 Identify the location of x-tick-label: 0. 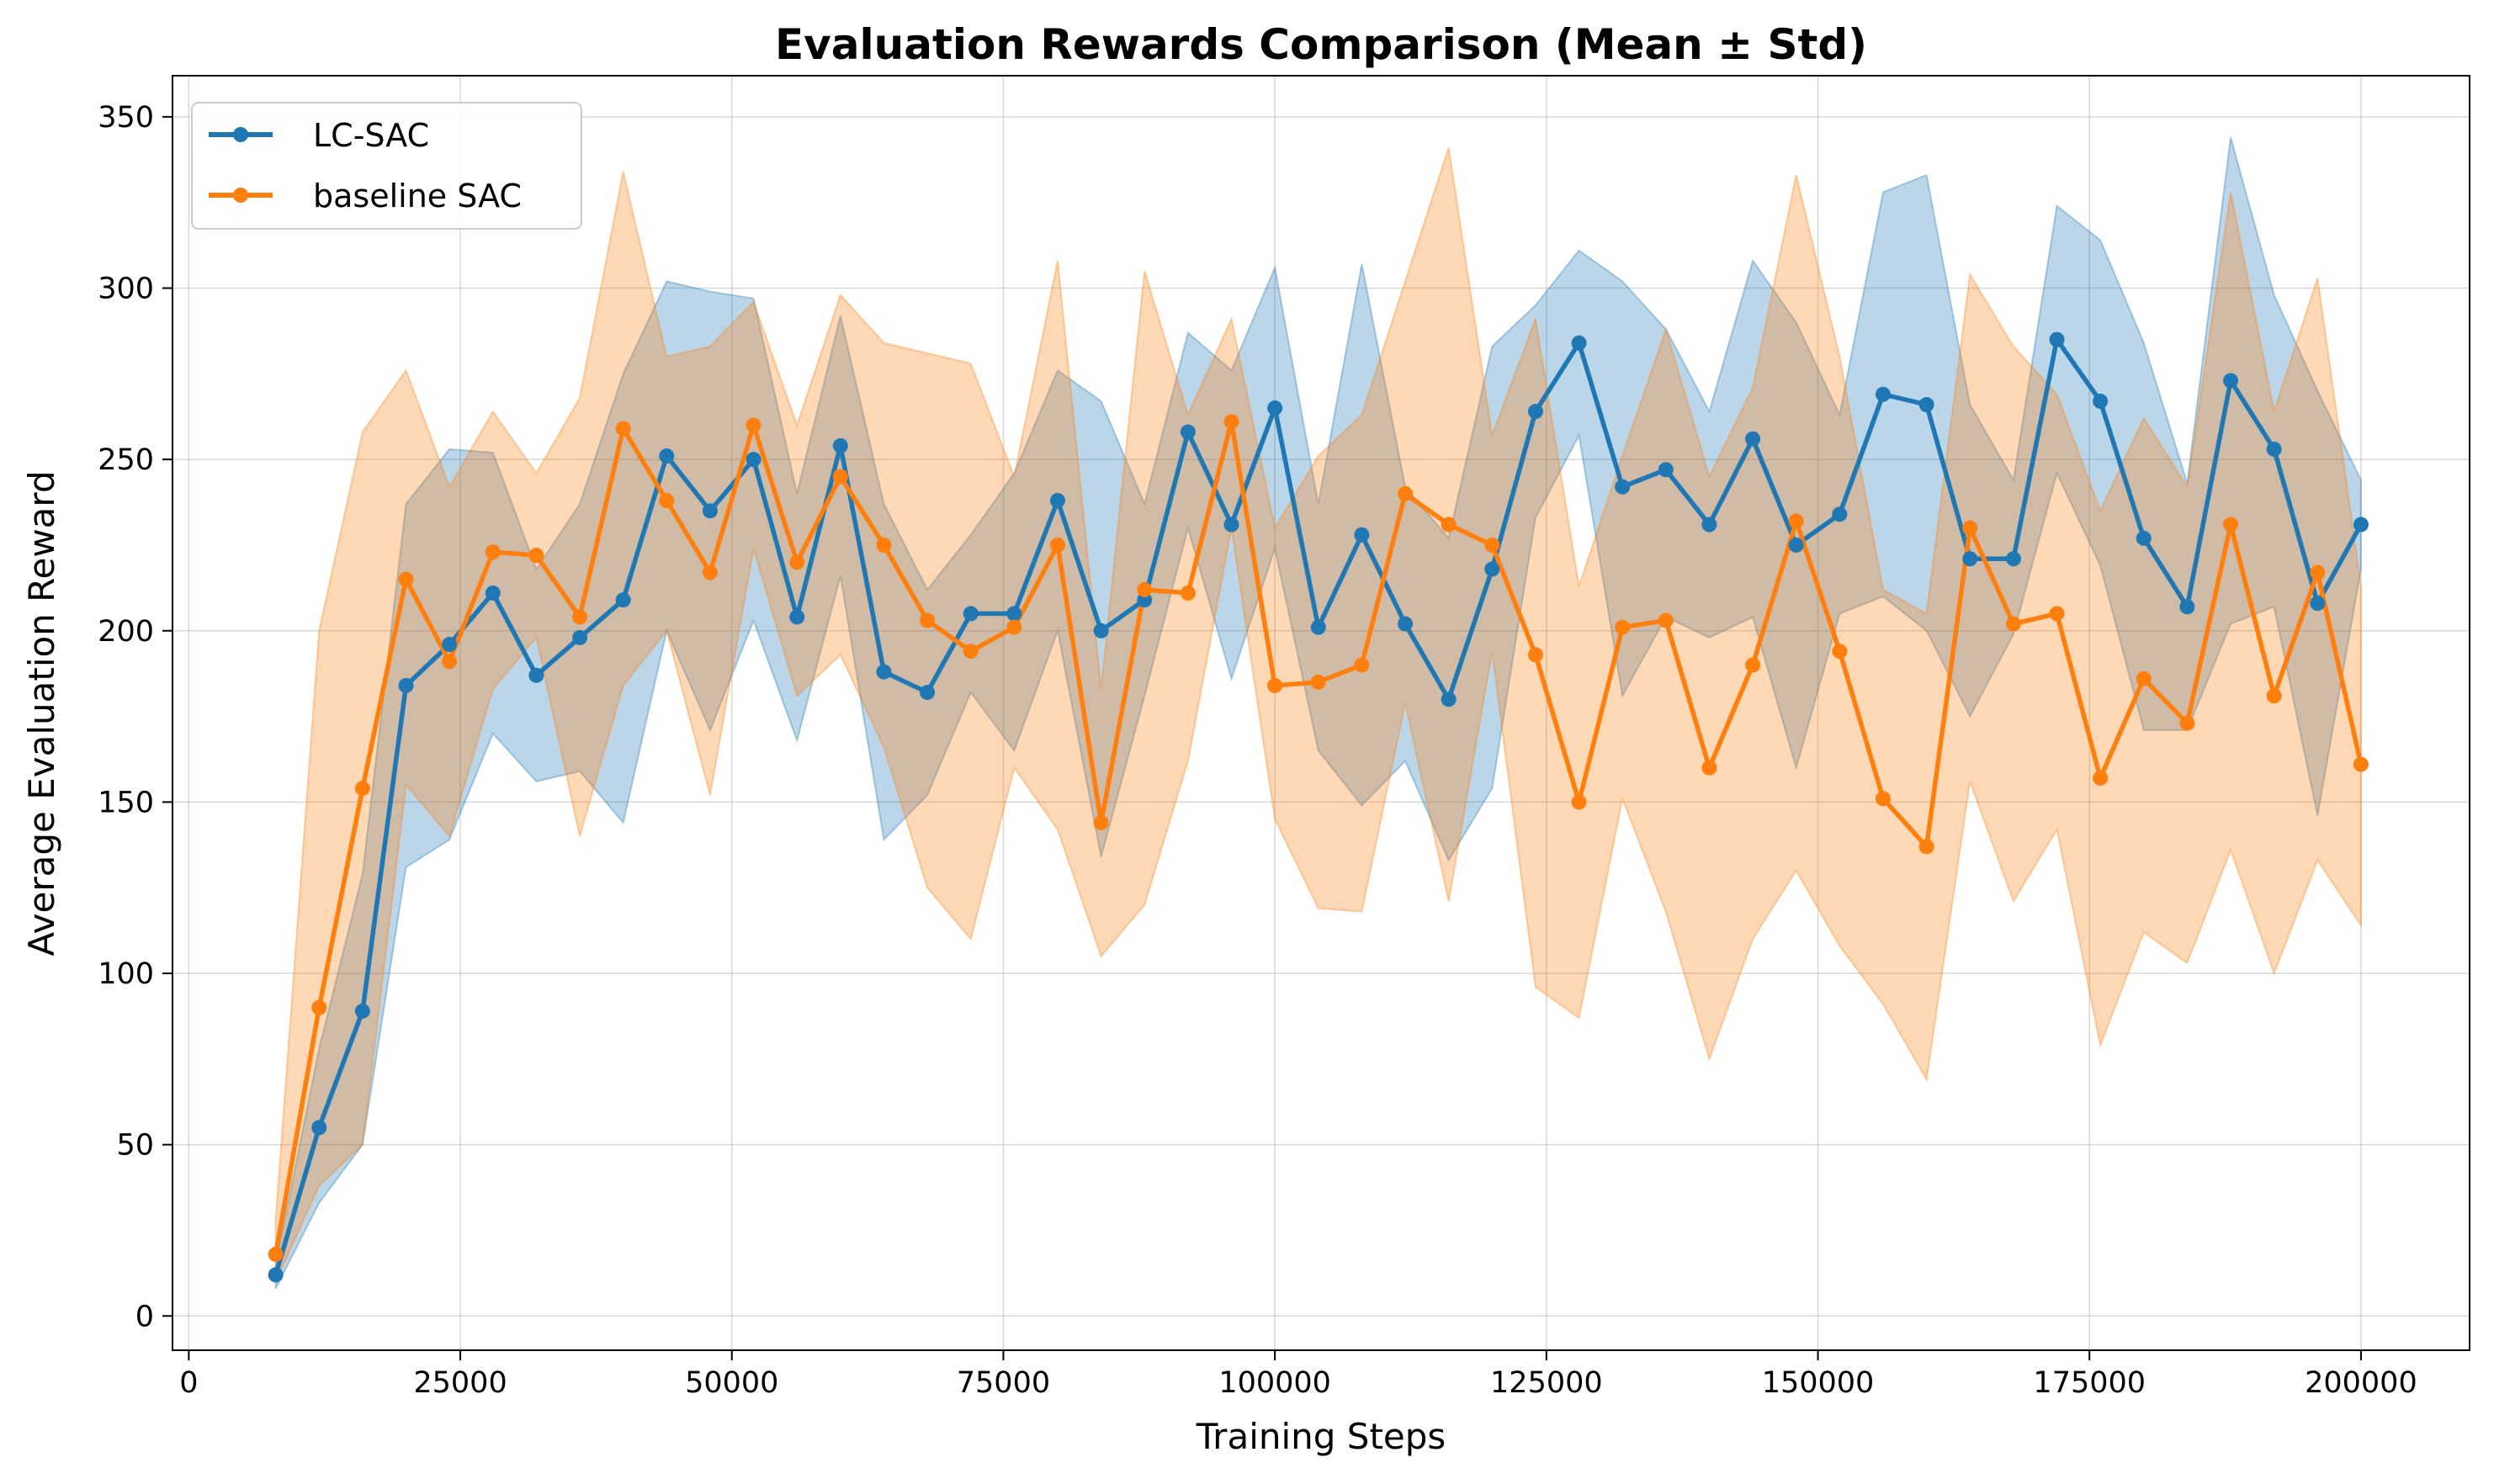
(189, 1383).